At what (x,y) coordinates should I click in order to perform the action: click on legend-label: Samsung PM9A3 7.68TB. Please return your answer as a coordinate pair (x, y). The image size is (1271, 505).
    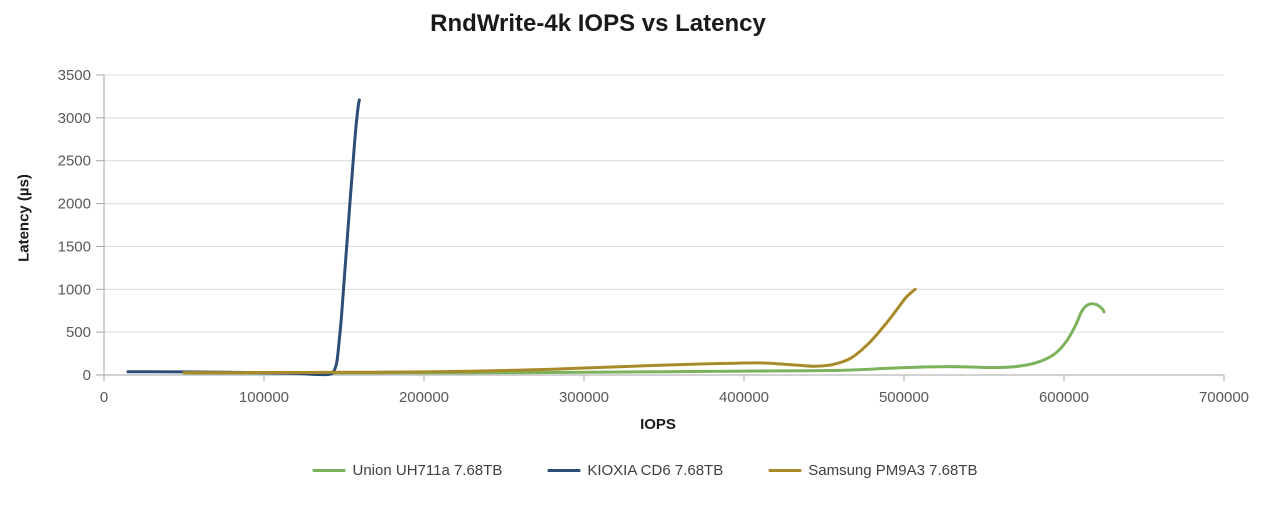
    Looking at the image, I should click on (893, 470).